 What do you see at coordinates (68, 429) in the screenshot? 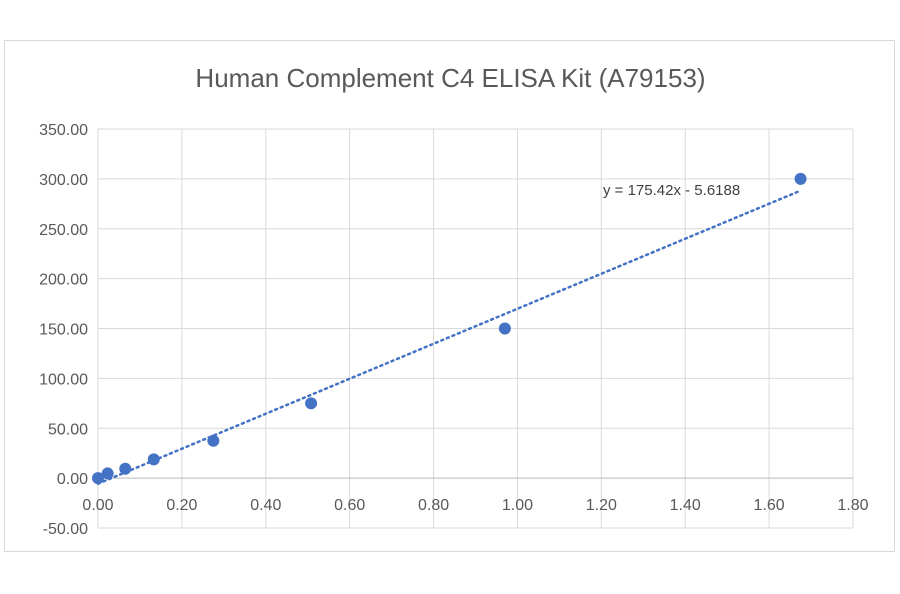
I see `y-tick-label: 50.00` at bounding box center [68, 429].